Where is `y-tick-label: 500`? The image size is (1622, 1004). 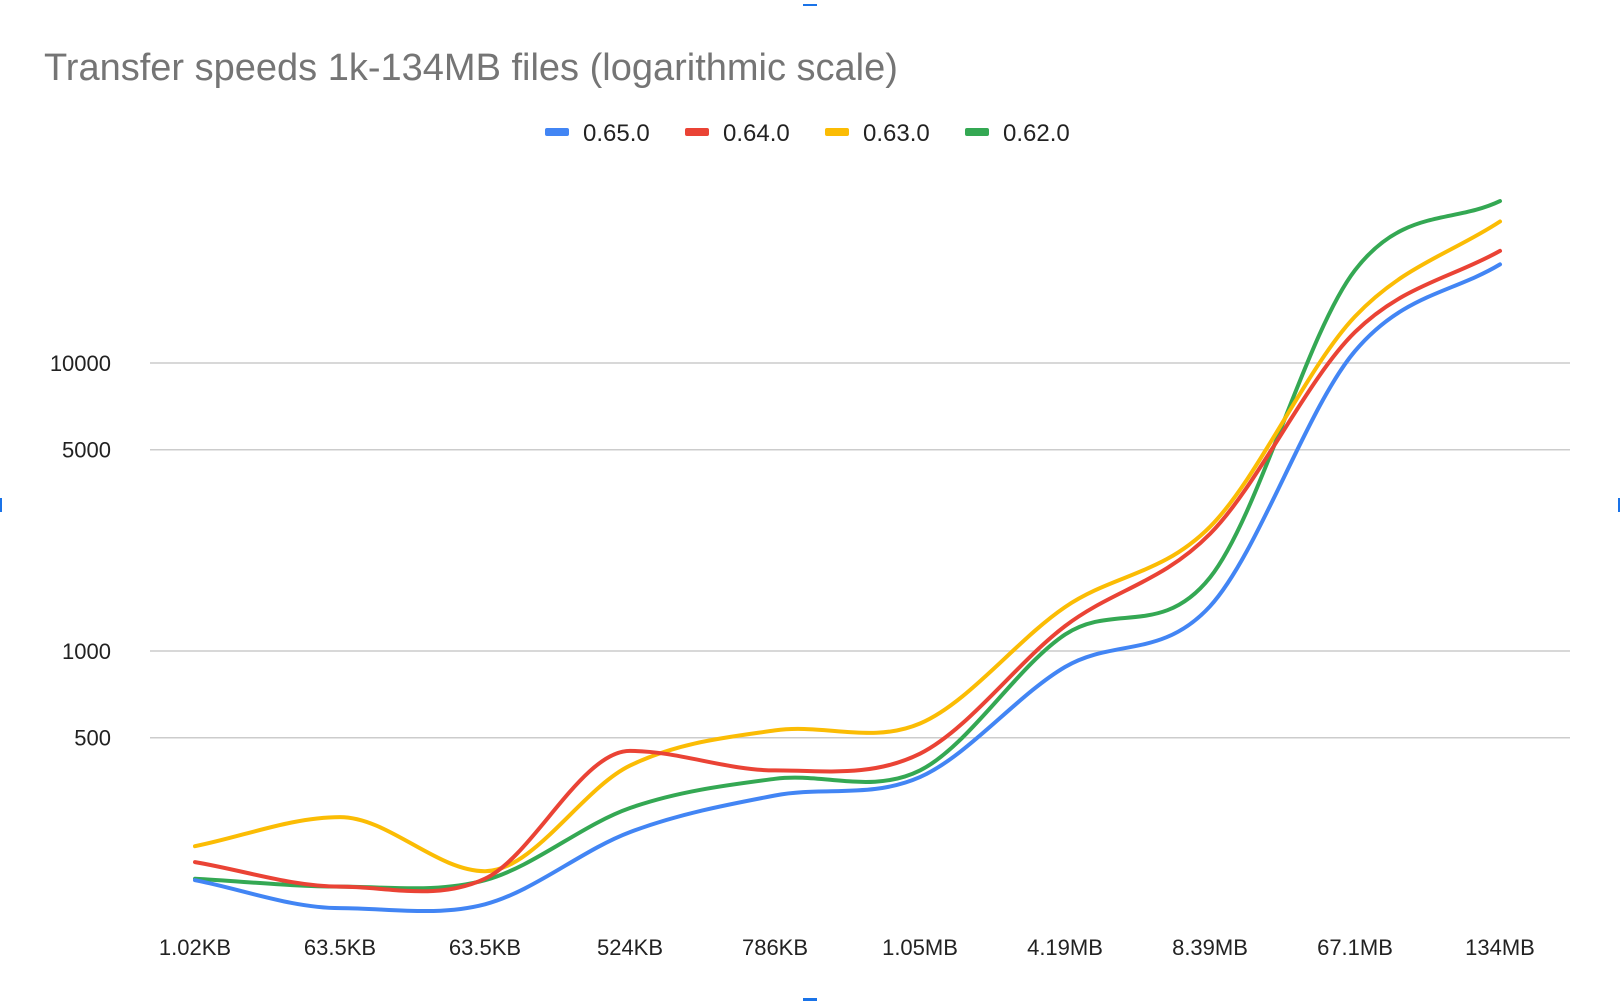
y-tick-label: 500 is located at coordinates (92, 738).